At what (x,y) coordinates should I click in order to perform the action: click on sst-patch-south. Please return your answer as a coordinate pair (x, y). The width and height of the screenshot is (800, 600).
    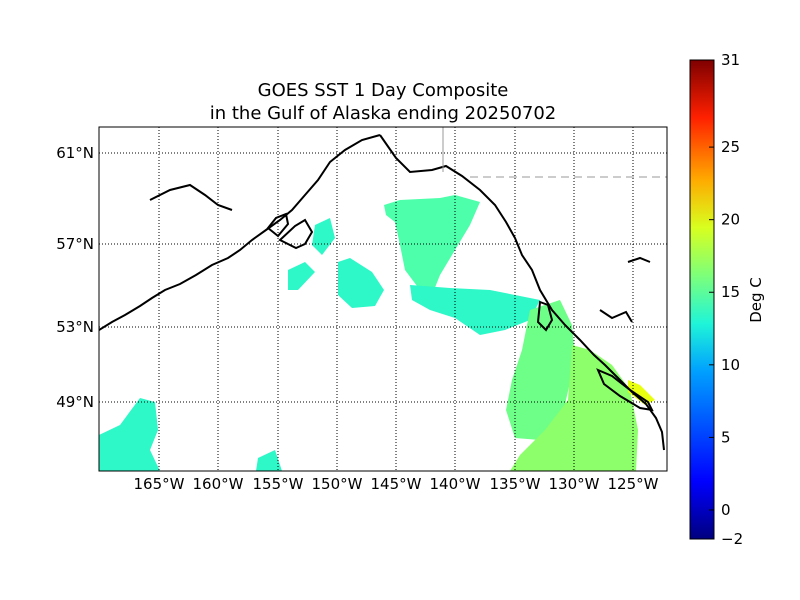
    Looking at the image, I should click on (574, 408).